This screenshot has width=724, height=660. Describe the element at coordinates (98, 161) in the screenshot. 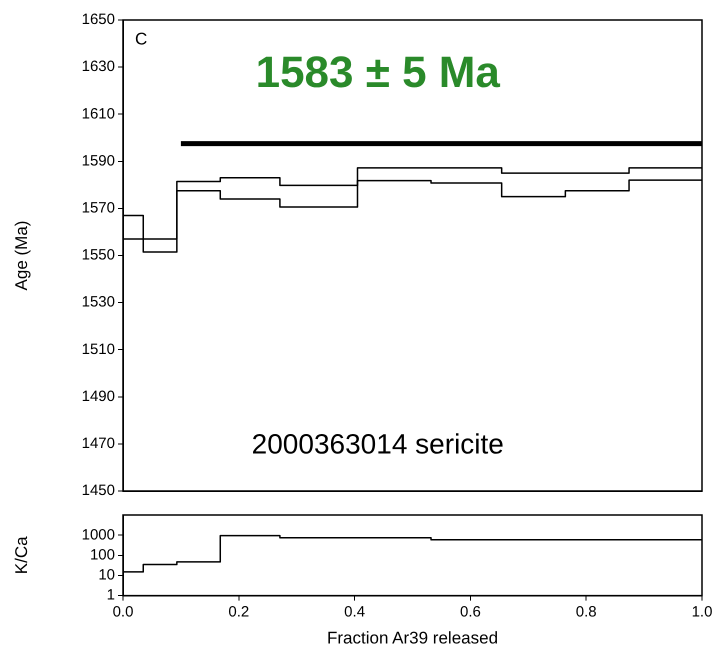

I see `y-tick-label: 1590` at that location.